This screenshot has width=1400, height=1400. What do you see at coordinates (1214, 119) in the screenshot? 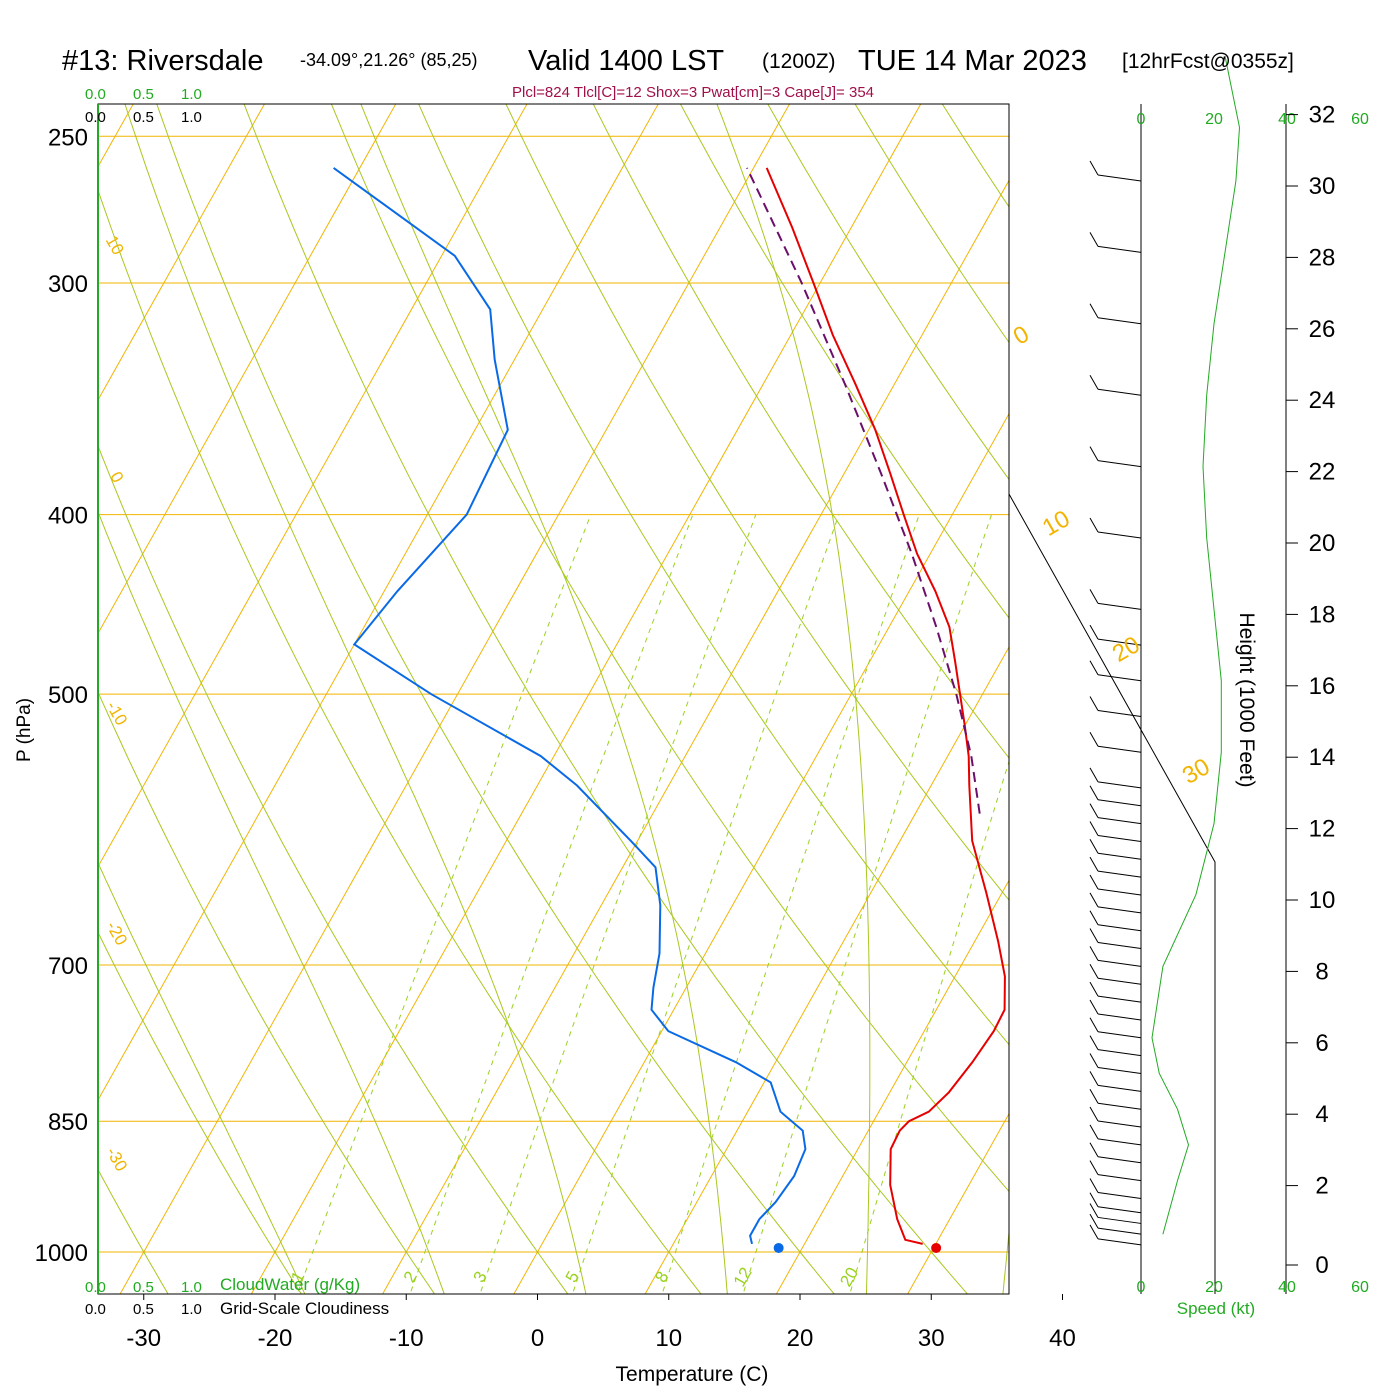
I see `speed-tick-label-top: 20` at bounding box center [1214, 119].